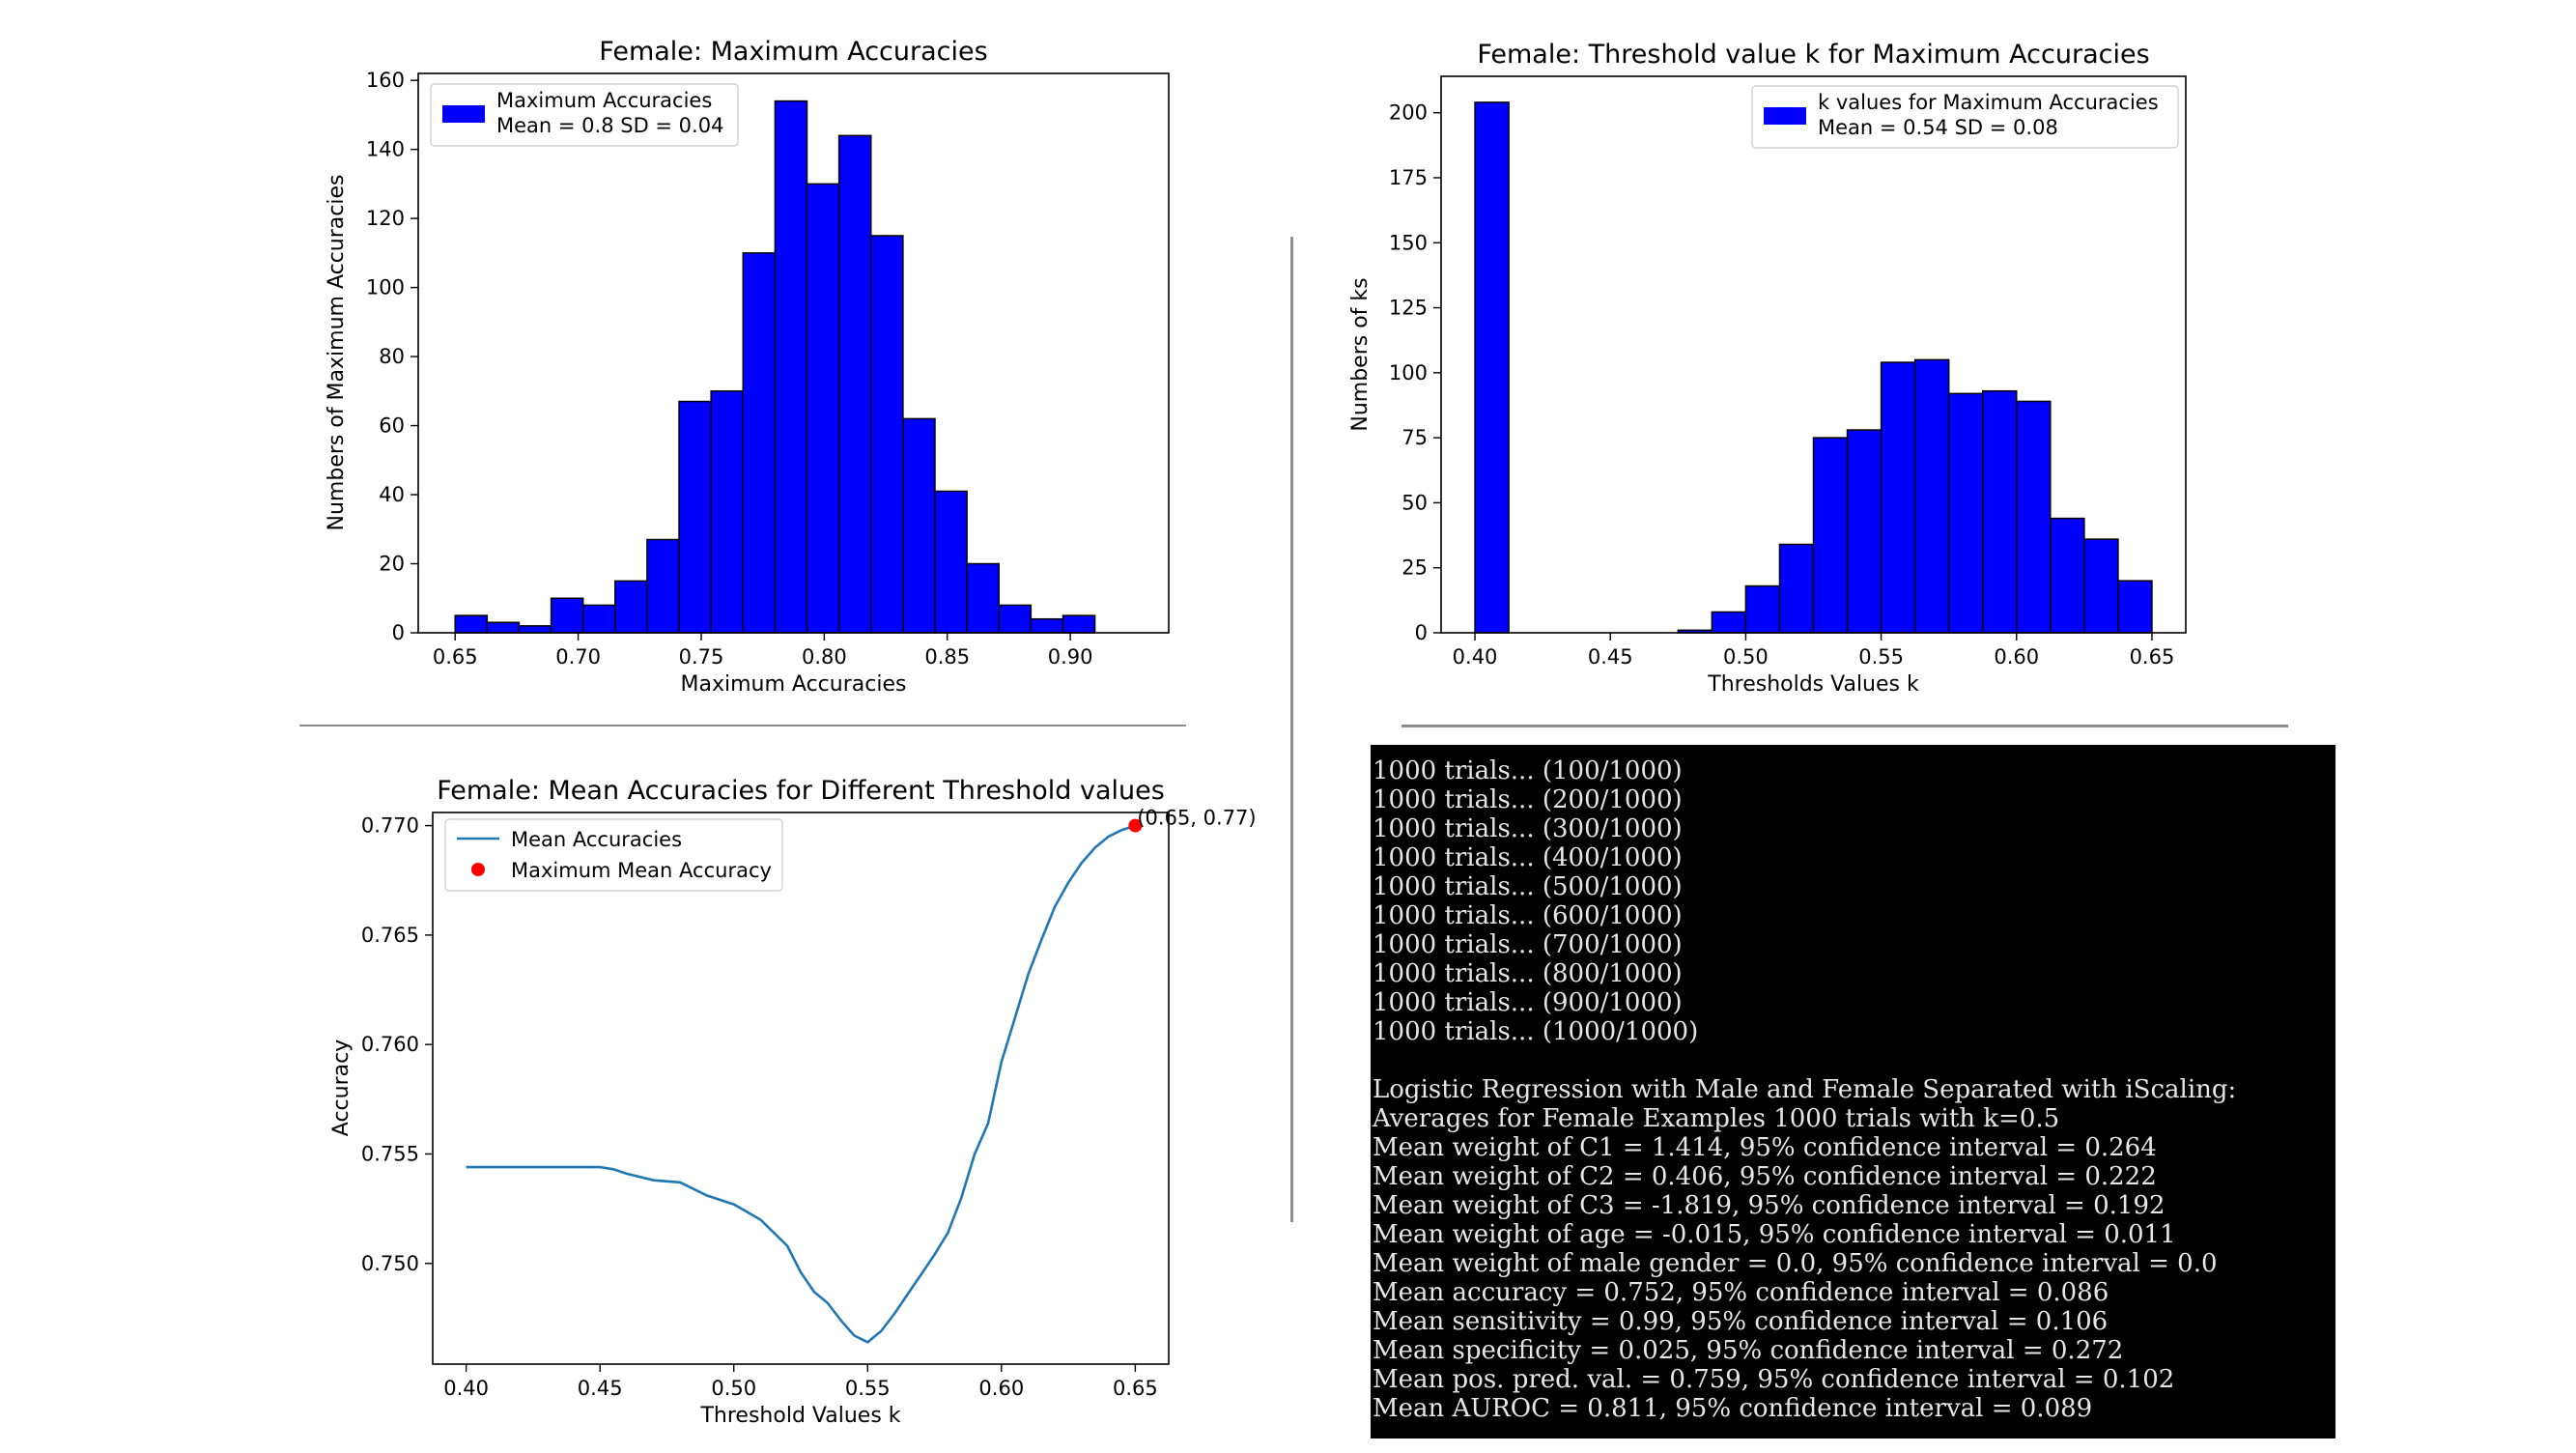 The image size is (2576, 1453). I want to click on hist-accuracy-ytick-label: 60, so click(392, 426).